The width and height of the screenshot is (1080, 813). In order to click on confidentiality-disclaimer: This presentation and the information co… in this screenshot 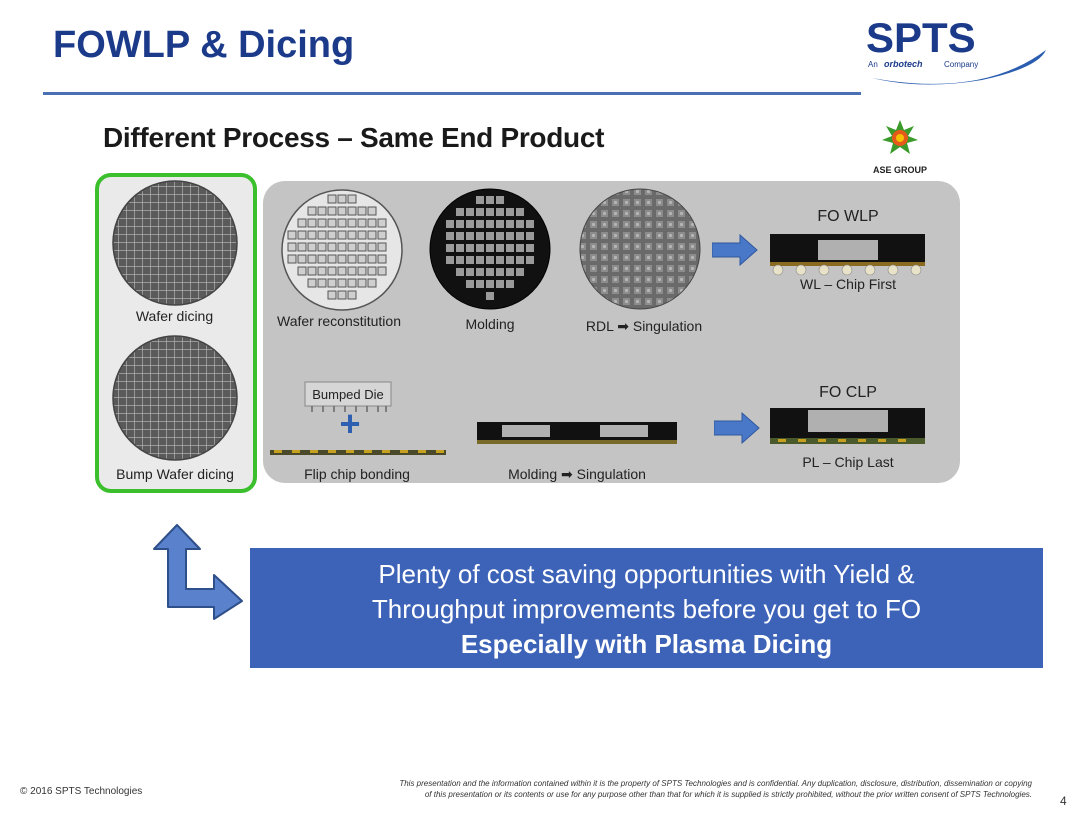, I will do `click(672, 789)`.